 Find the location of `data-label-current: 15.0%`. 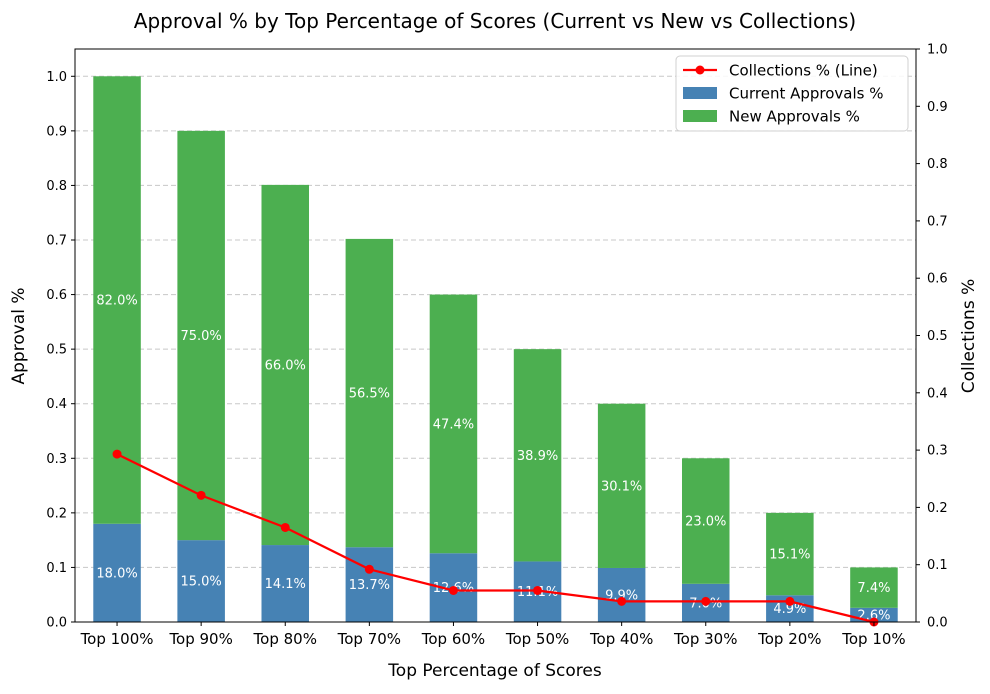

data-label-current: 15.0% is located at coordinates (200, 582).